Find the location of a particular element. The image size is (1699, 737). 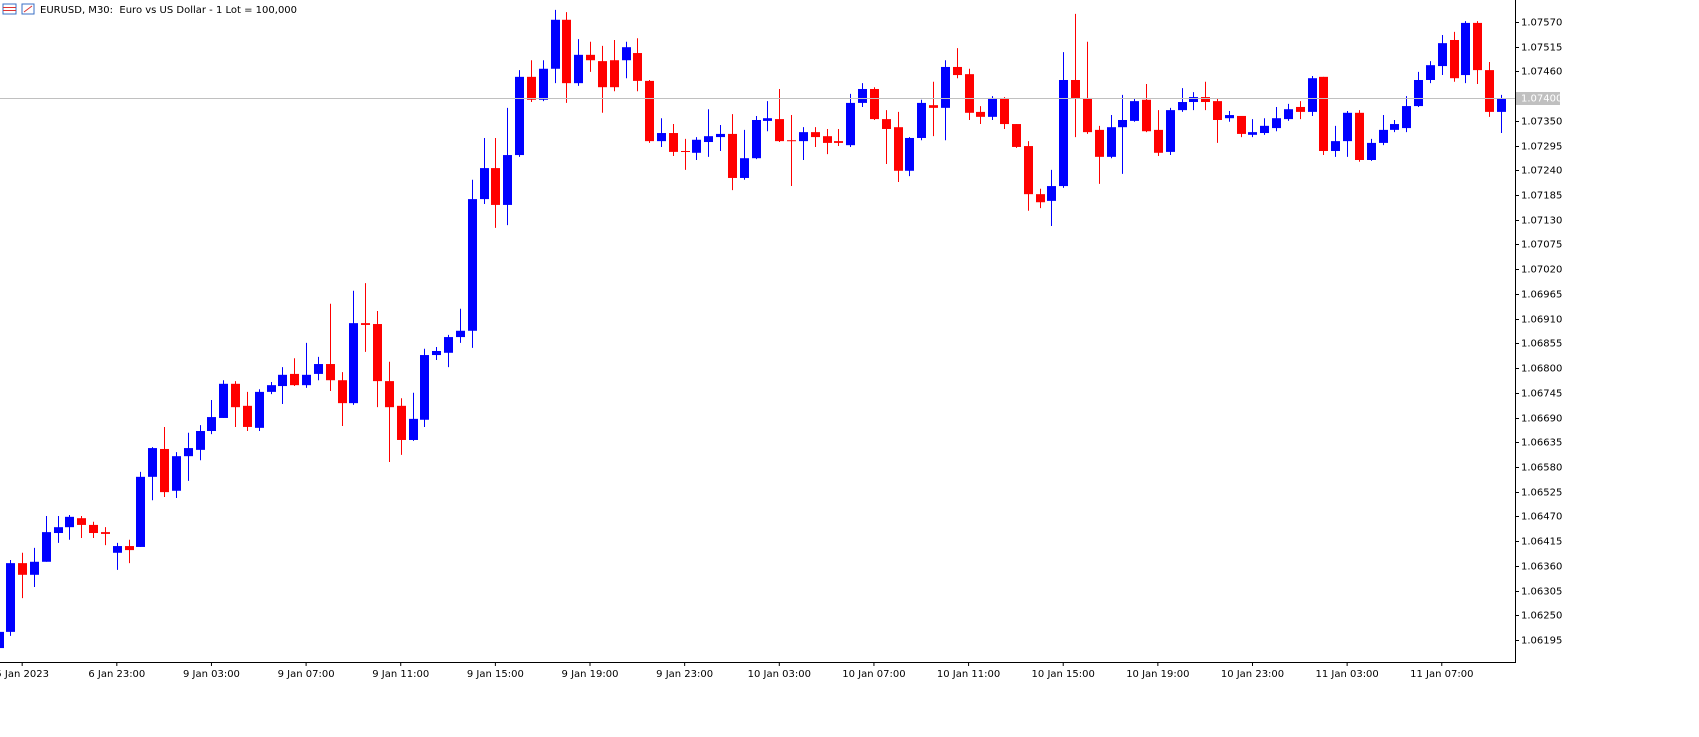

y-tick-label: 1.07185 is located at coordinates (1541, 196).